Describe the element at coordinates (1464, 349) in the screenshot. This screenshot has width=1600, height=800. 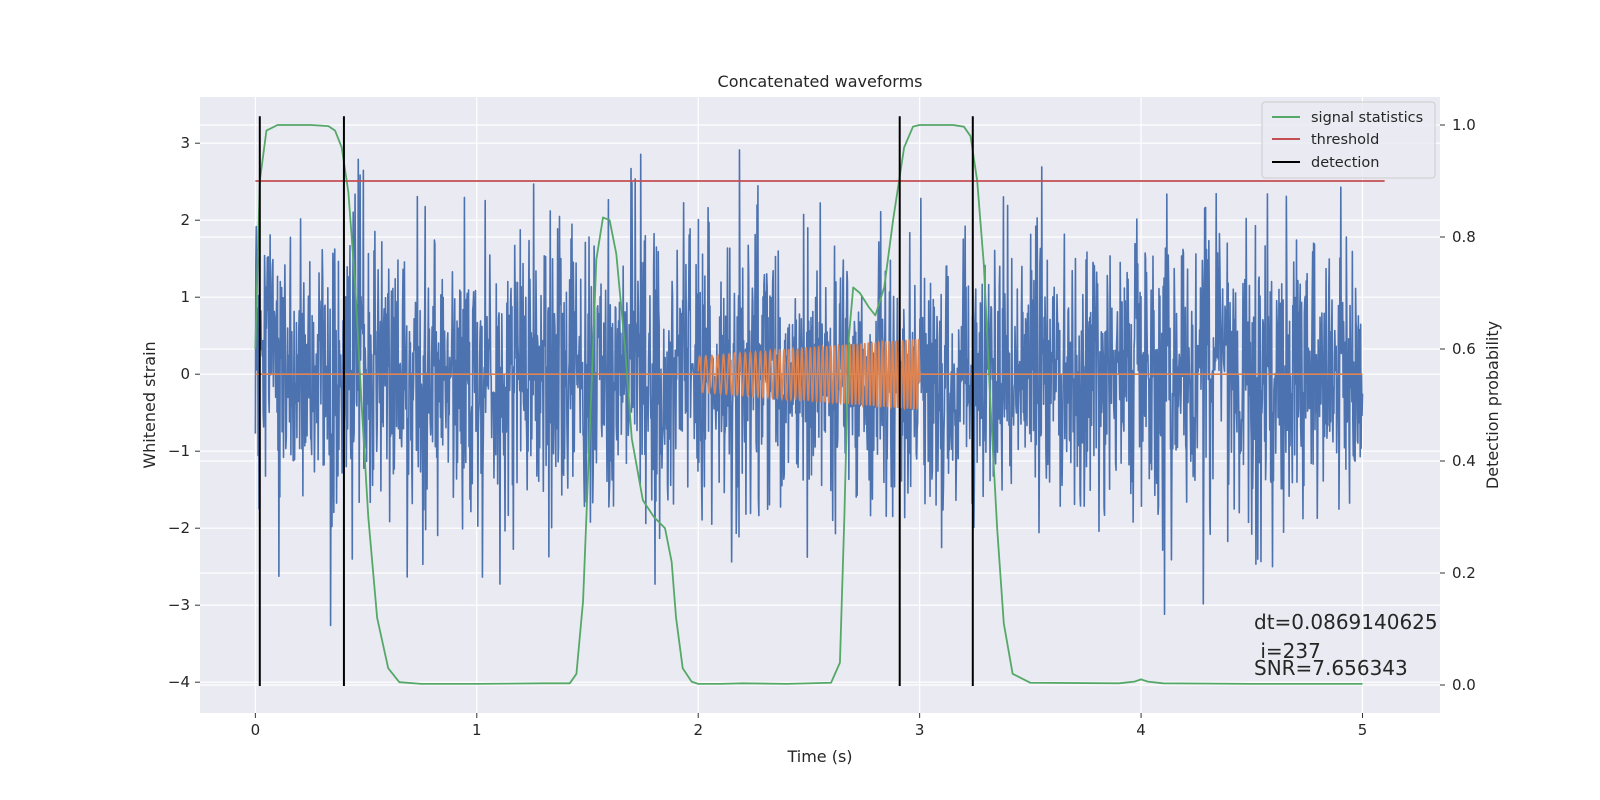
I see `y-right-tick-label: 0.6` at that location.